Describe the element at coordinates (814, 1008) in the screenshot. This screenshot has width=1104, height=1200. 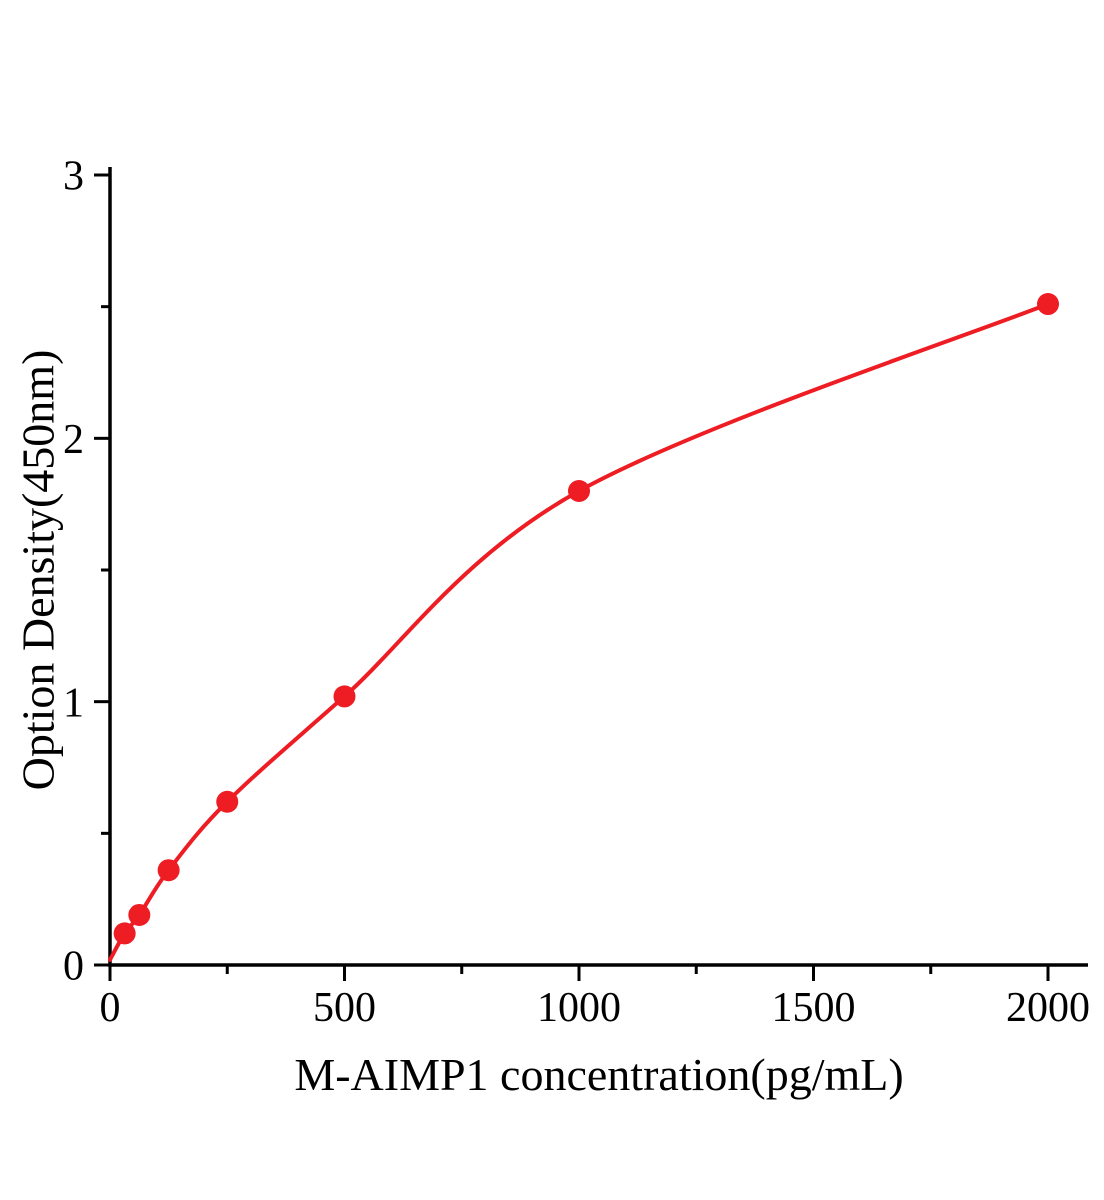
I see `x-tick-label: 1500` at that location.